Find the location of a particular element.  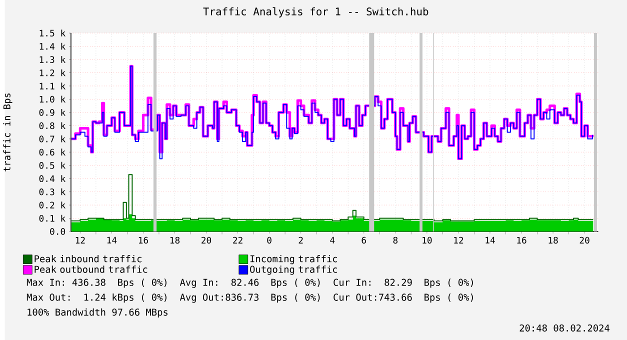

legend-label: Incoming traffic is located at coordinates (294, 259).